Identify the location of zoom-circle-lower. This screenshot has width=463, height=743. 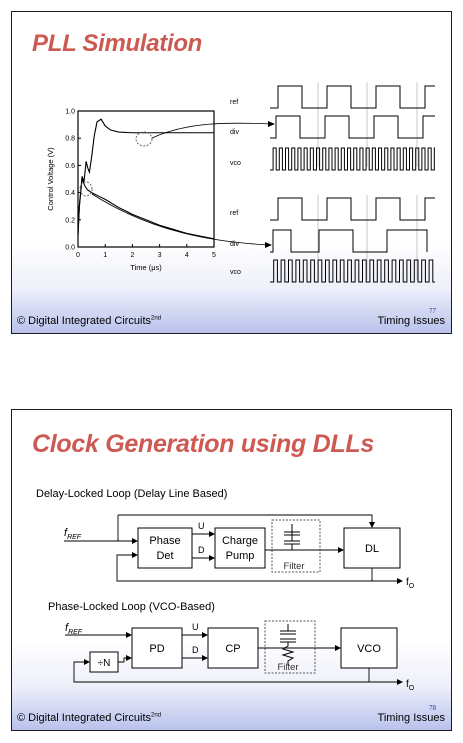
(86, 189).